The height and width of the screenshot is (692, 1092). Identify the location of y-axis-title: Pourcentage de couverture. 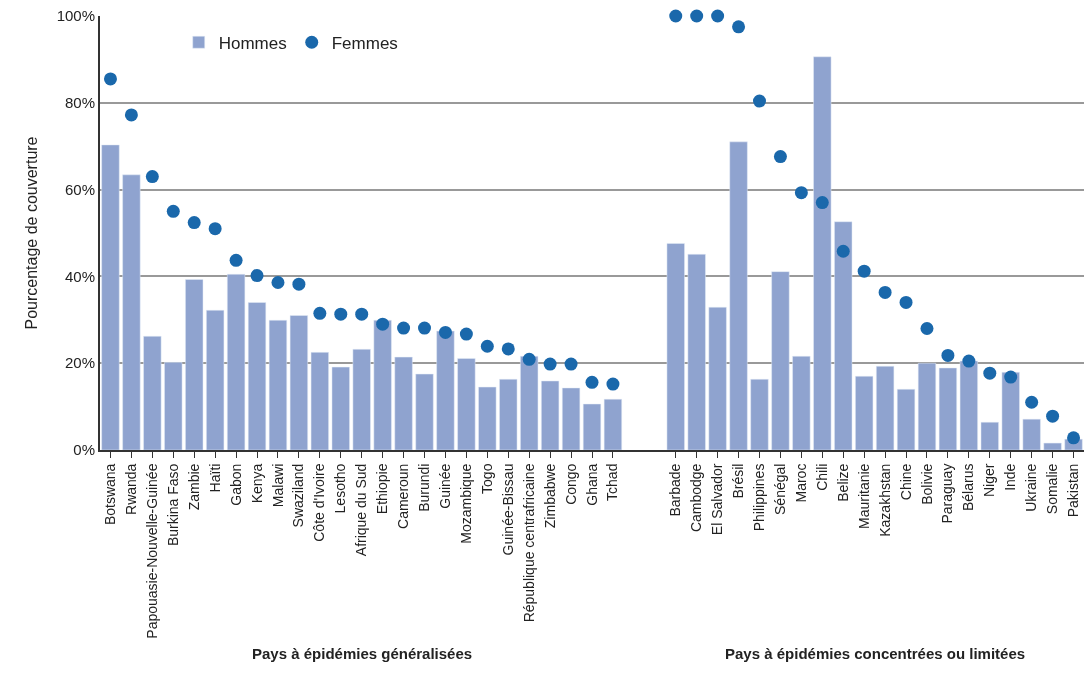
(32, 233).